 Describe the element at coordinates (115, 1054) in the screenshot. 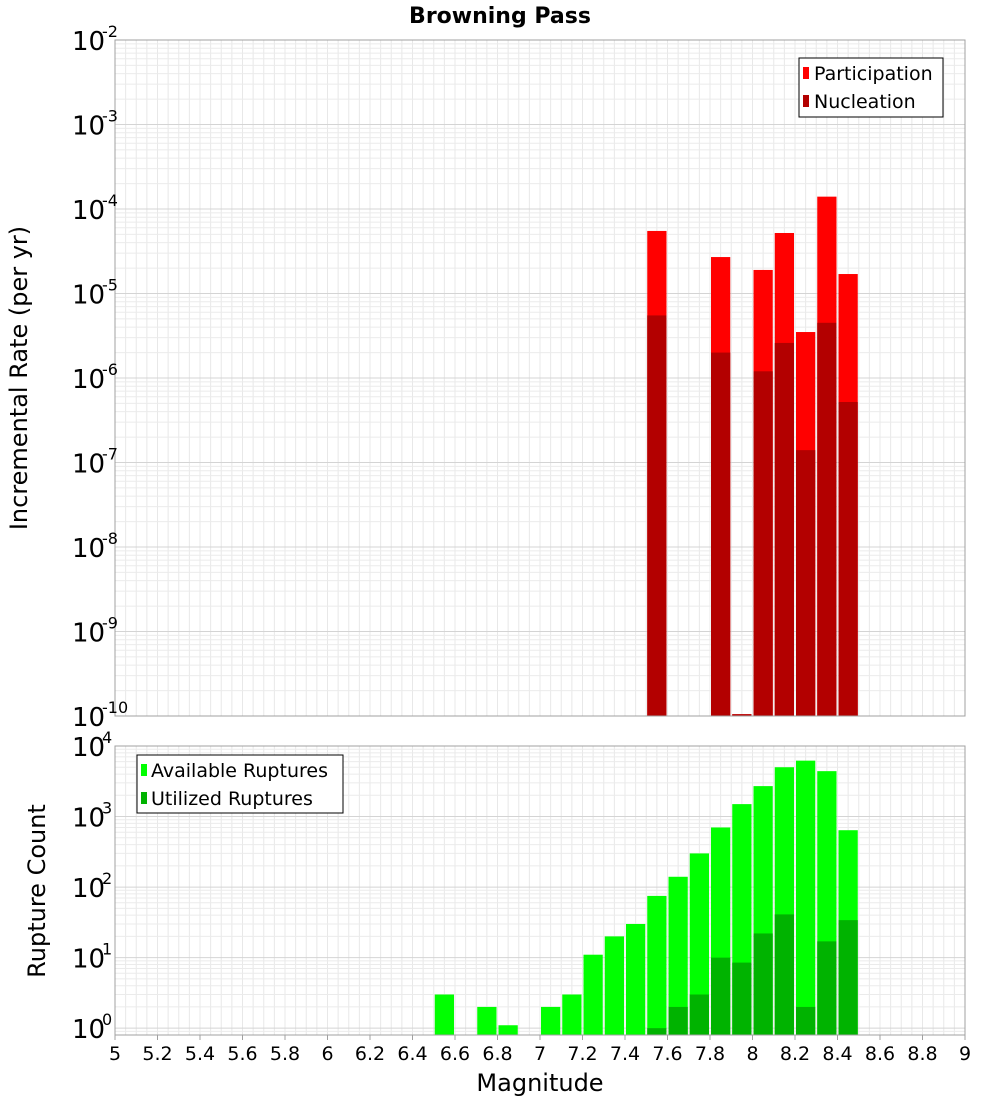

I see `x-tick-label: 5` at that location.